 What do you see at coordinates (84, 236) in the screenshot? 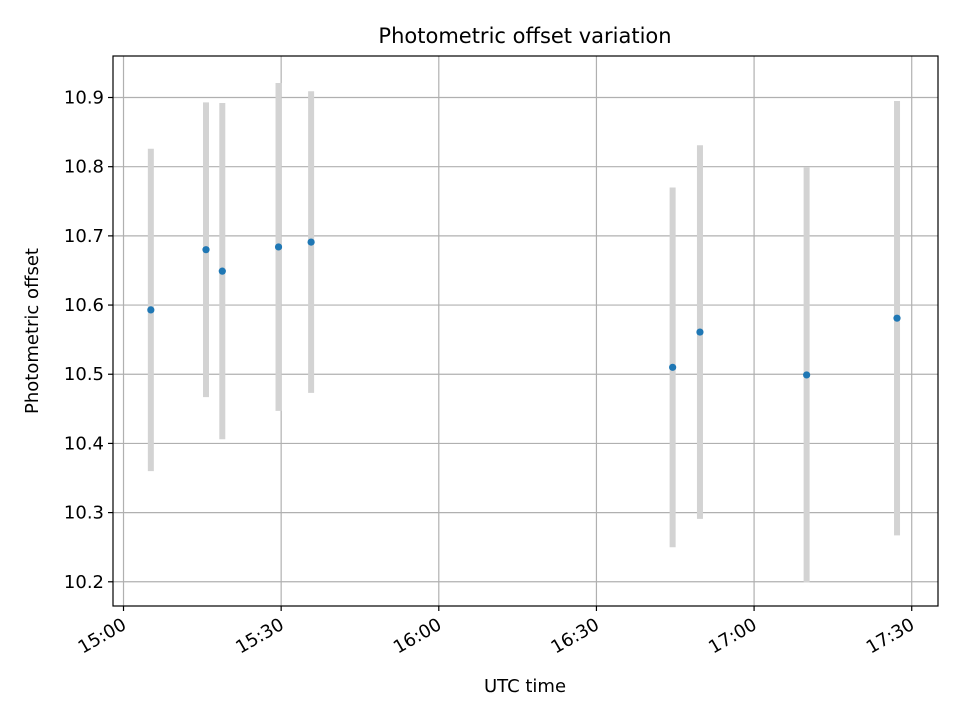
I see `y-tick-label: 10.7` at bounding box center [84, 236].